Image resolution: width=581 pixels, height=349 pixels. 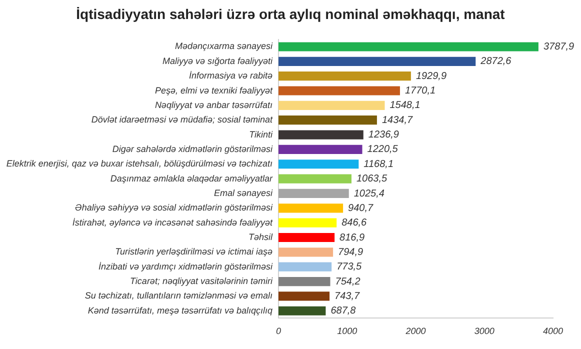 I want to click on x-tick-label: 0, so click(x=279, y=331).